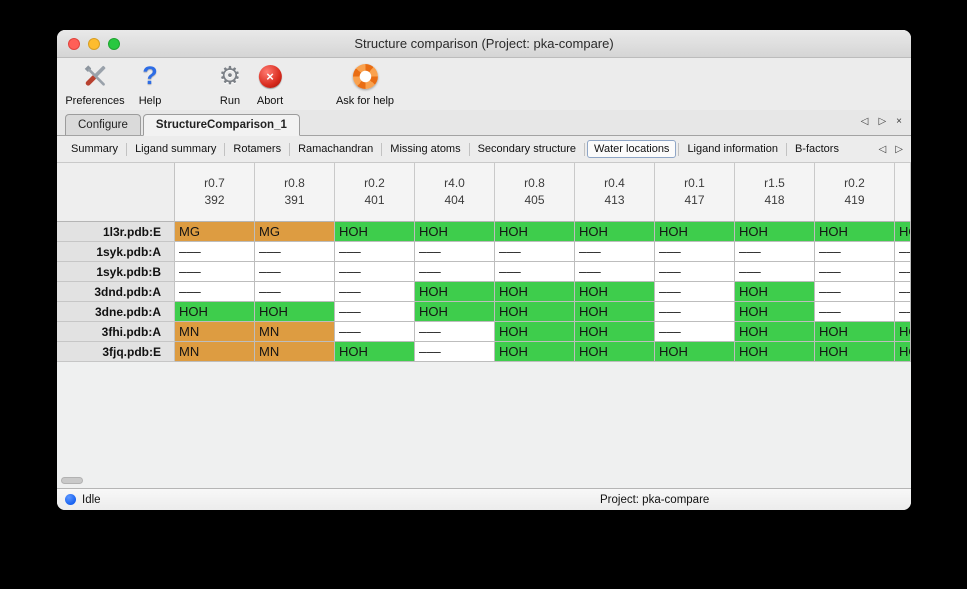 The width and height of the screenshot is (967, 589). What do you see at coordinates (882, 149) in the screenshot?
I see `subtab-scroll-left-icon: ◁` at bounding box center [882, 149].